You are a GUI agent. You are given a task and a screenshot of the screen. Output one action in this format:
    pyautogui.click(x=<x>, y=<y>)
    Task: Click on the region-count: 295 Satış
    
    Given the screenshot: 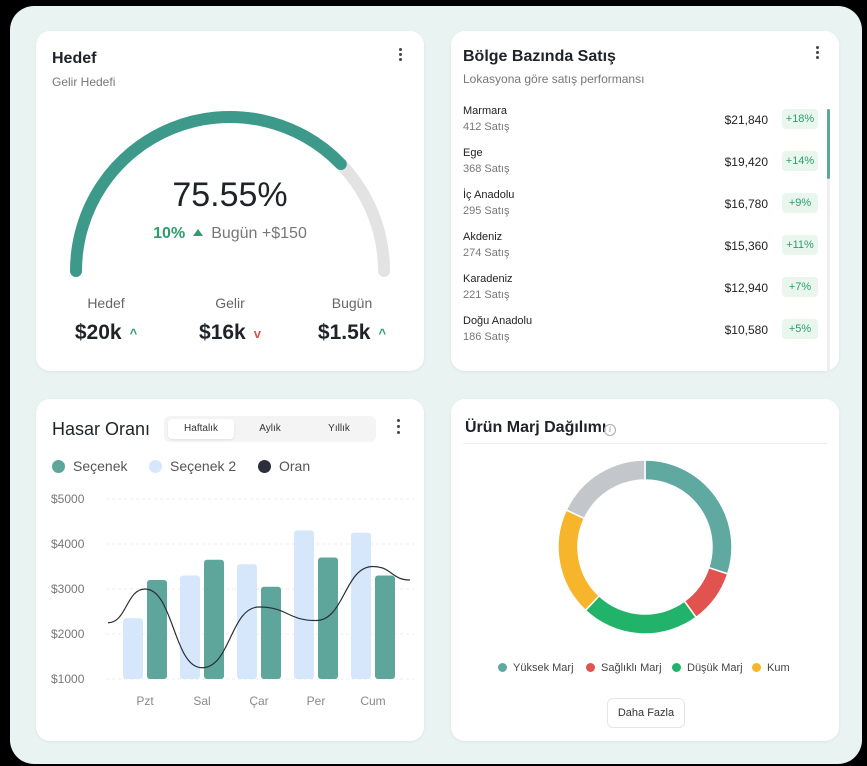 What is the action you would take?
    pyautogui.click(x=486, y=211)
    